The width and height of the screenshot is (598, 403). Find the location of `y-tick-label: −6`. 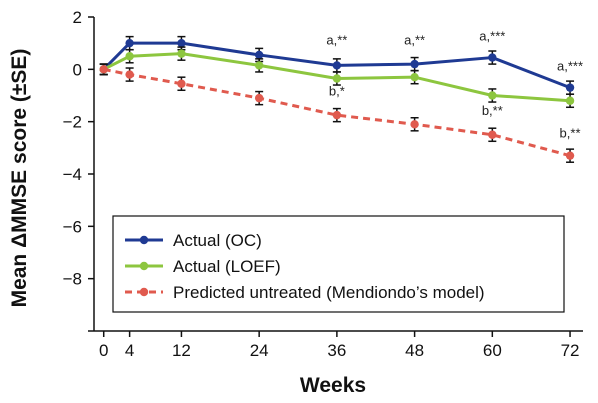

y-tick-label: −6 is located at coordinates (72, 226).